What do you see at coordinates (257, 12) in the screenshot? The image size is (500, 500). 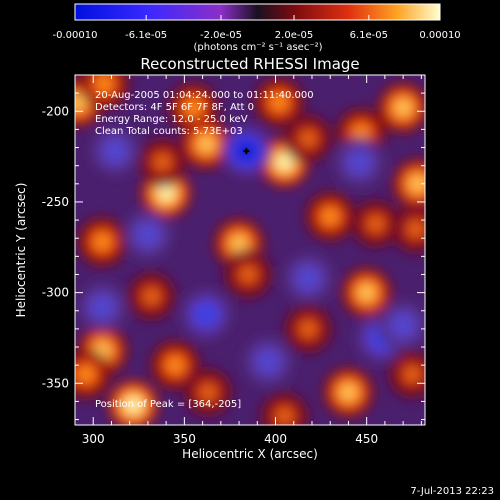 I see `colorbar` at bounding box center [257, 12].